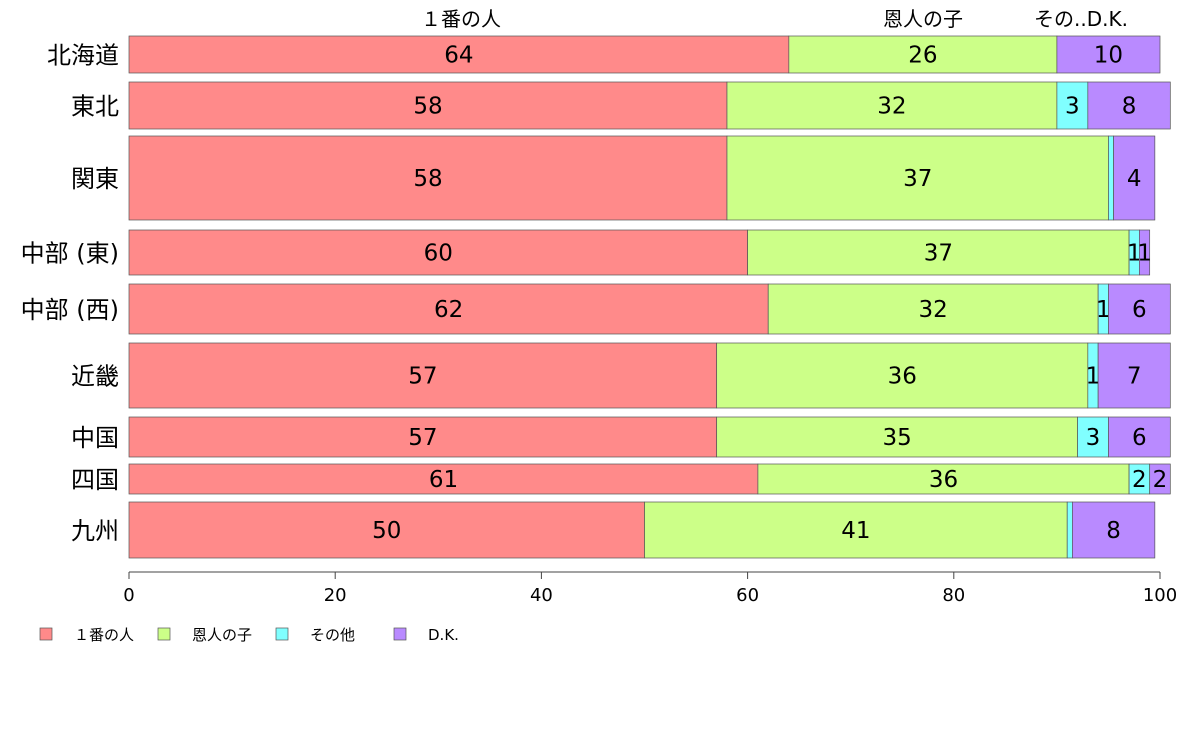 The height and width of the screenshot is (736, 1188). I want to click on x-tick-label: 60, so click(747, 595).